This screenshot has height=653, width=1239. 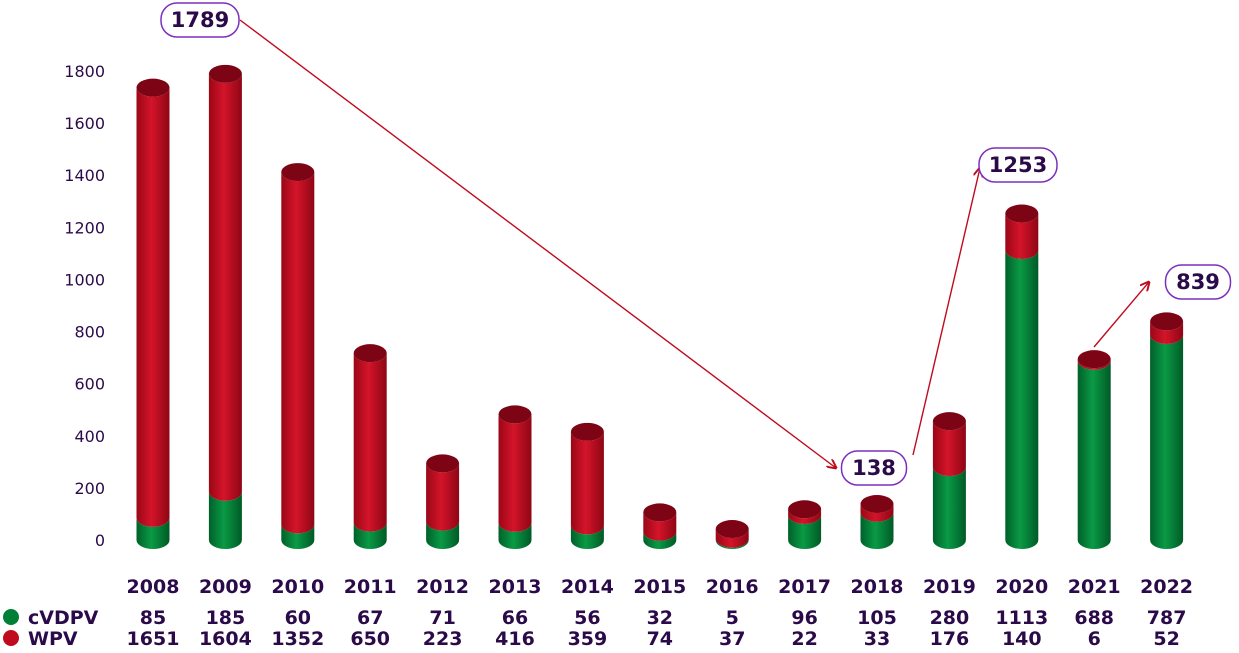 I want to click on bar-2008, so click(x=153, y=313).